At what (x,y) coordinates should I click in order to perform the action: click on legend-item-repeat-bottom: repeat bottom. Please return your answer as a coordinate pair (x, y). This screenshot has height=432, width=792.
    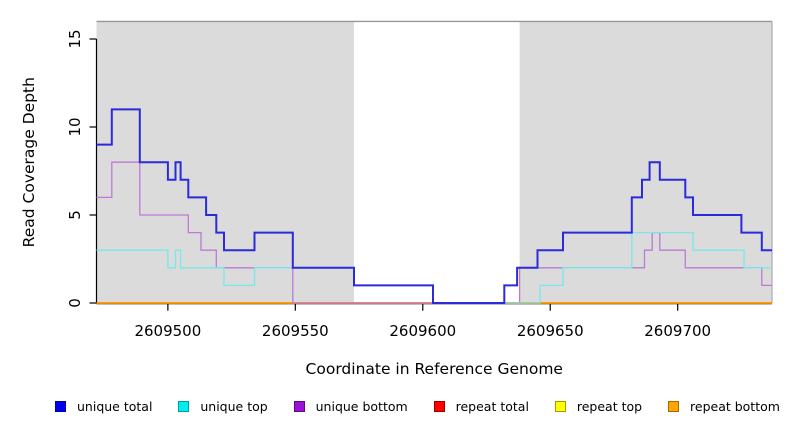
    Looking at the image, I should click on (724, 406).